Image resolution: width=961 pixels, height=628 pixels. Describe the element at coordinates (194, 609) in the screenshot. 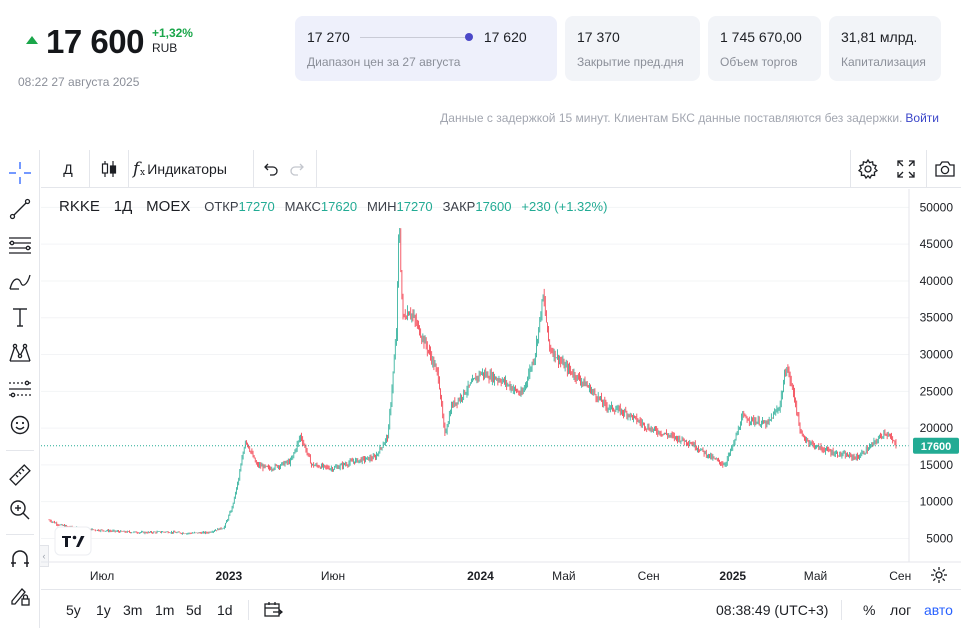

I see `range-5d-button: 5d` at that location.